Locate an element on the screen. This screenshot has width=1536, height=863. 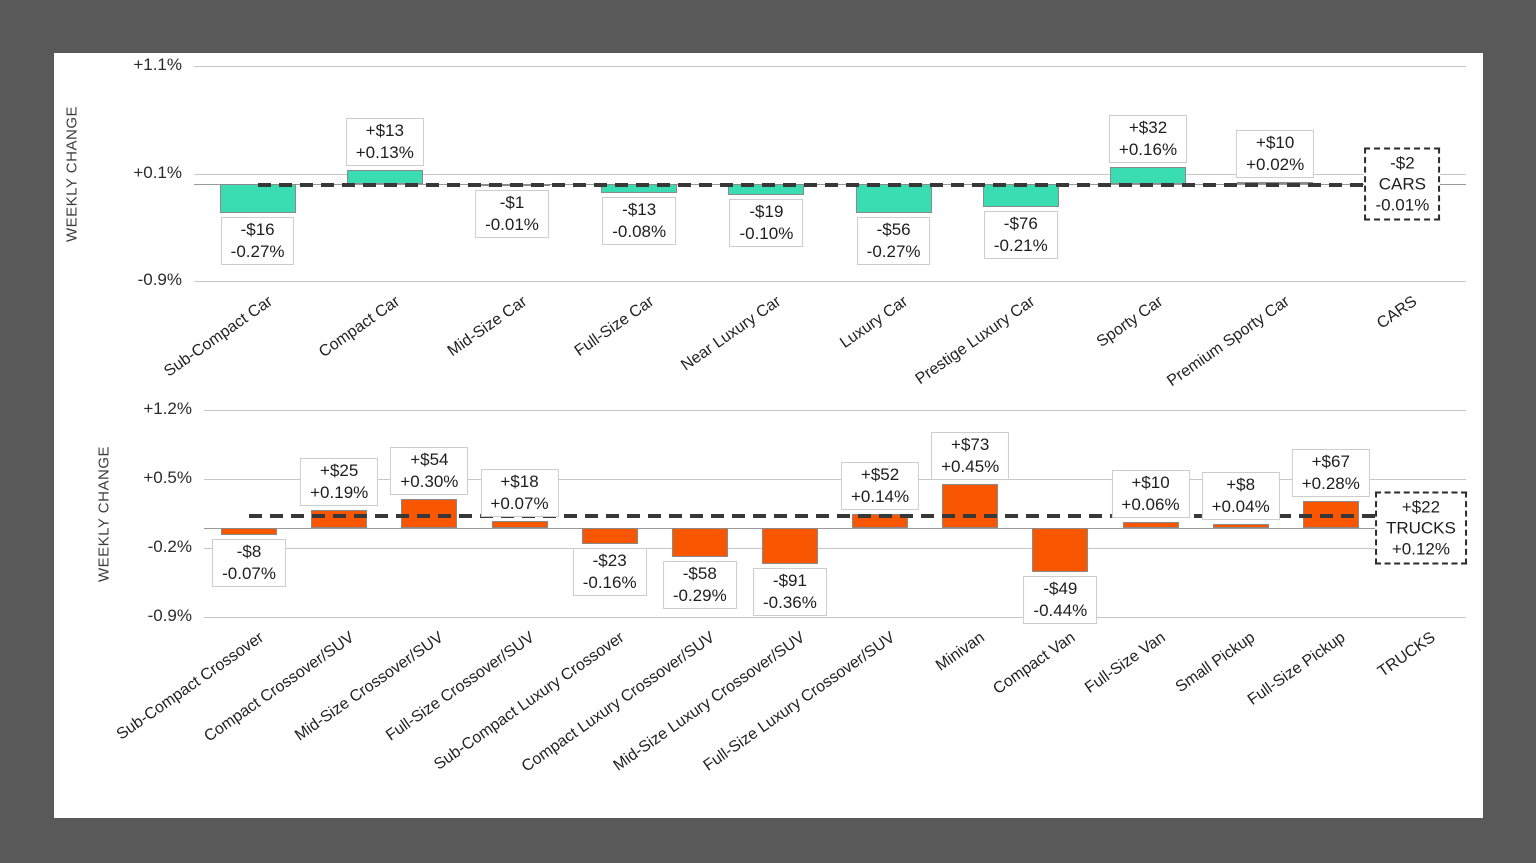
category-label: Full-Size Crossover/SUV is located at coordinates (460, 687).